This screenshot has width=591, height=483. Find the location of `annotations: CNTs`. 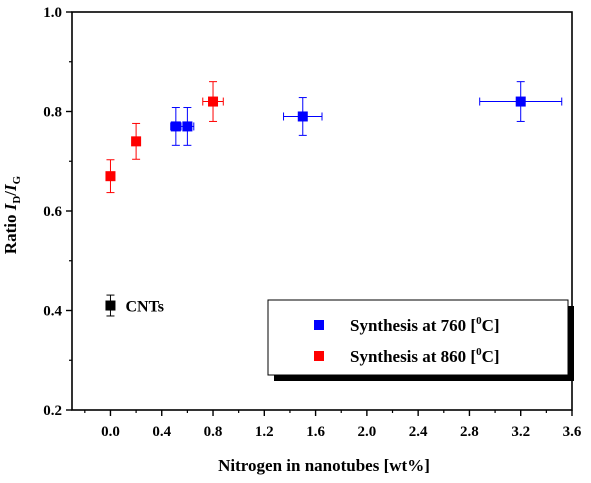

annotations: CNTs is located at coordinates (144, 307).